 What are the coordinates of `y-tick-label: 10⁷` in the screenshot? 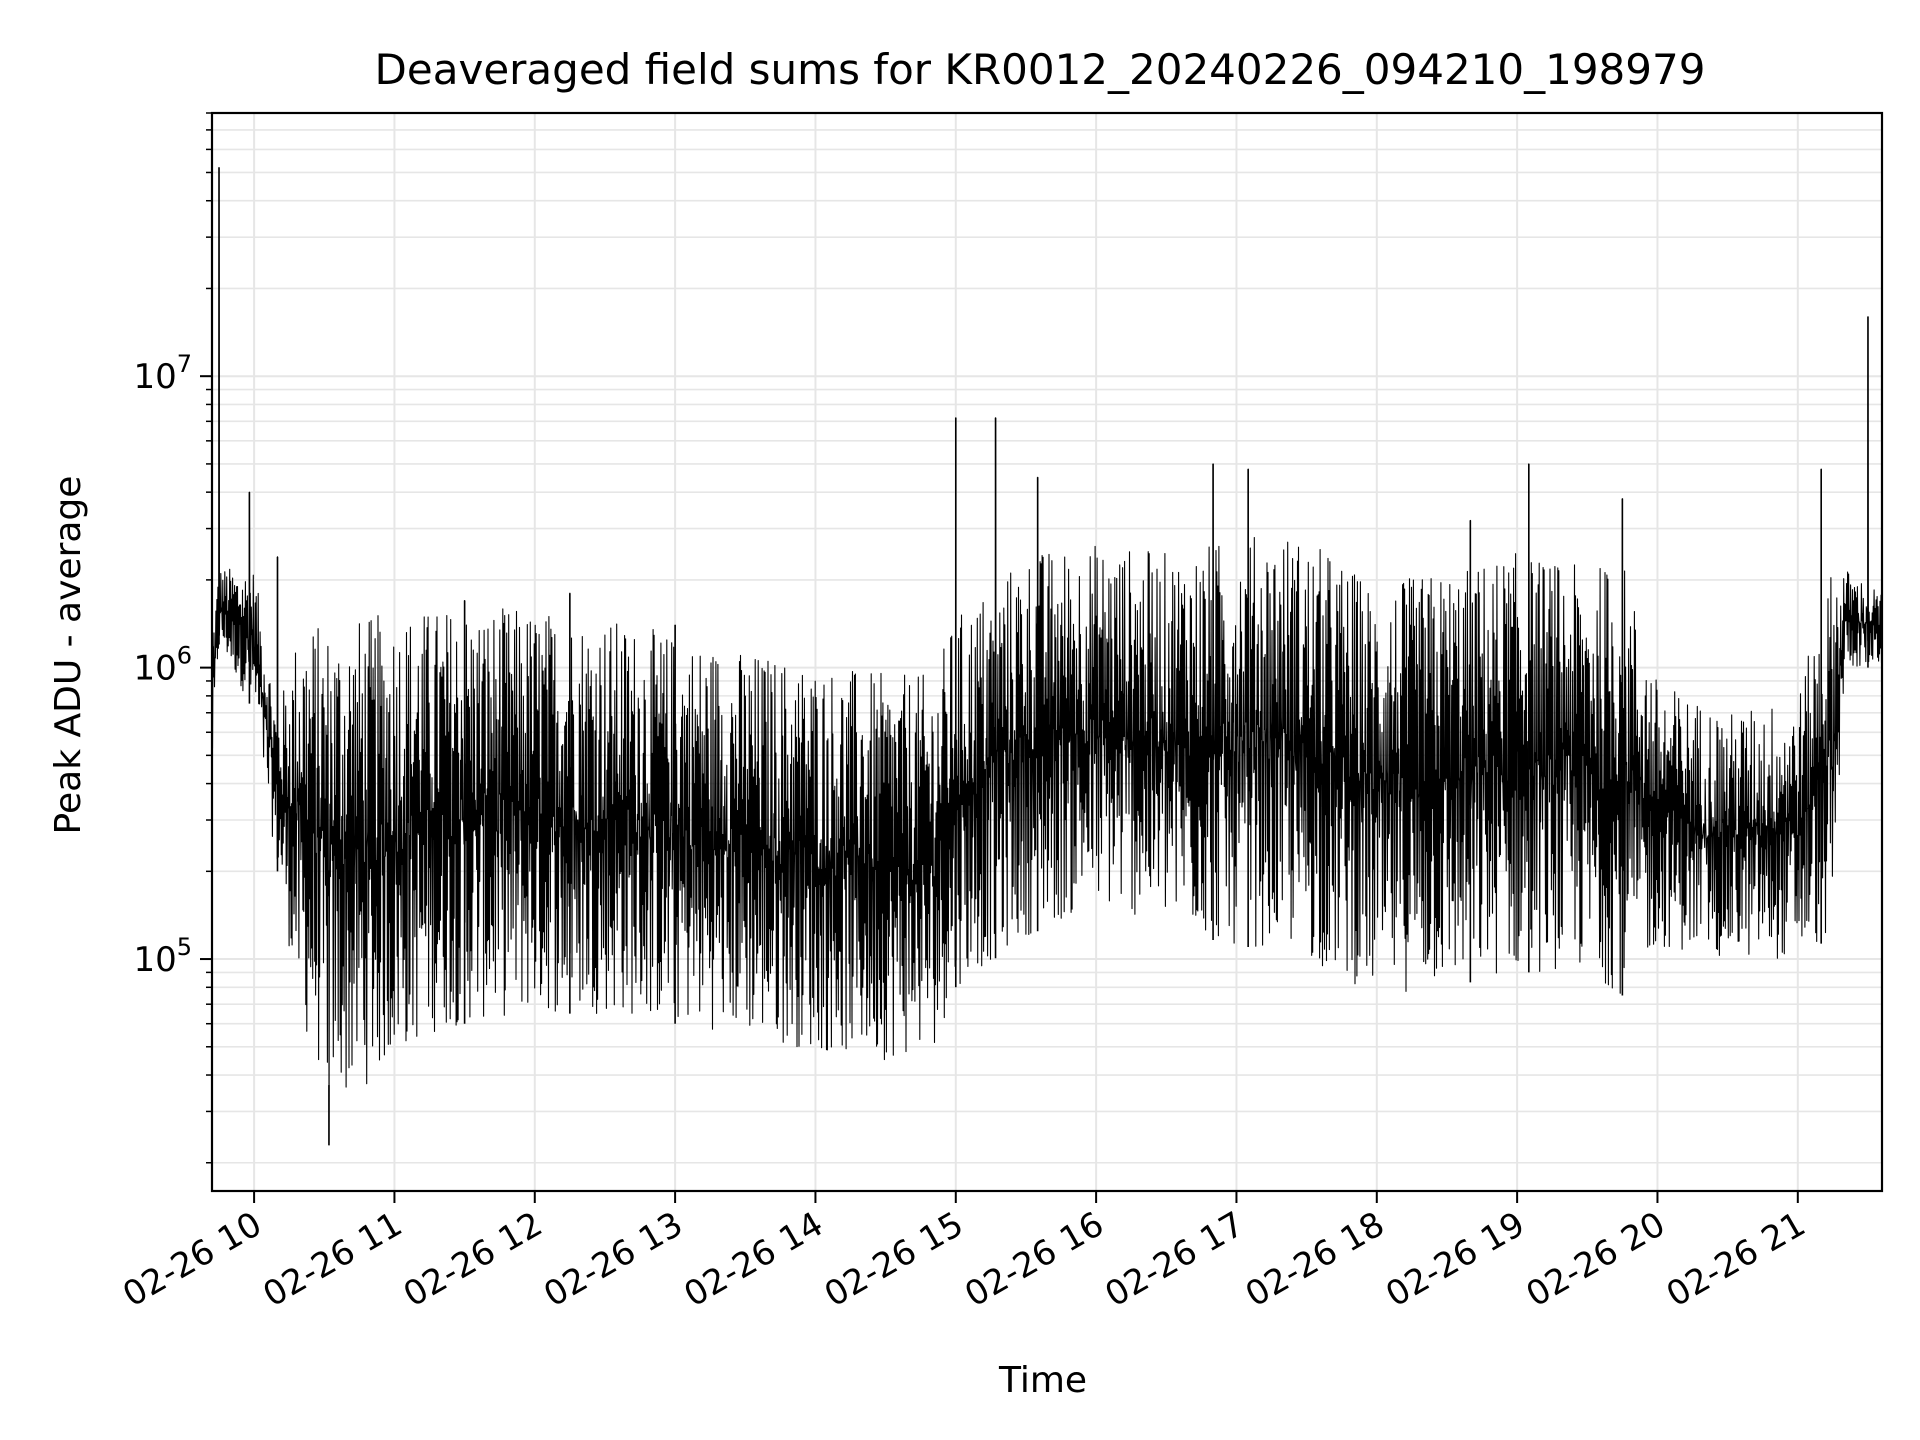 It's located at (162, 373).